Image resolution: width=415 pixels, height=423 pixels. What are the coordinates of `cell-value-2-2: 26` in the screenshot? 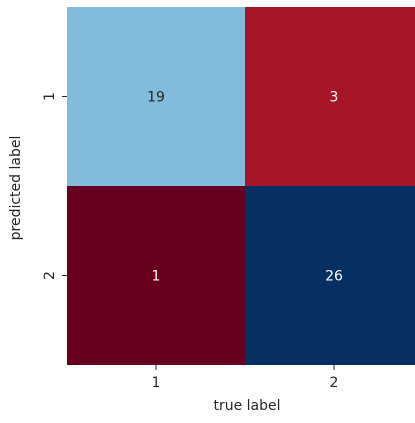 It's located at (334, 277).